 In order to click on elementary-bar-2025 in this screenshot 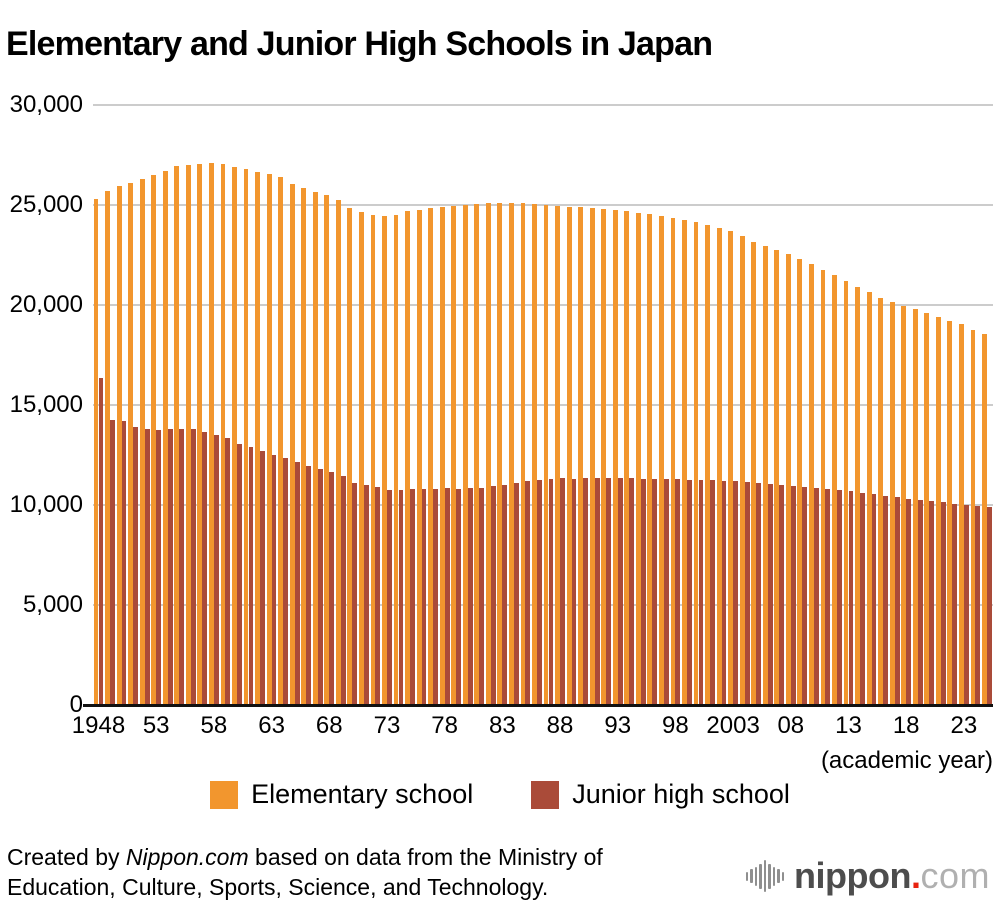, I will do `click(984, 519)`.